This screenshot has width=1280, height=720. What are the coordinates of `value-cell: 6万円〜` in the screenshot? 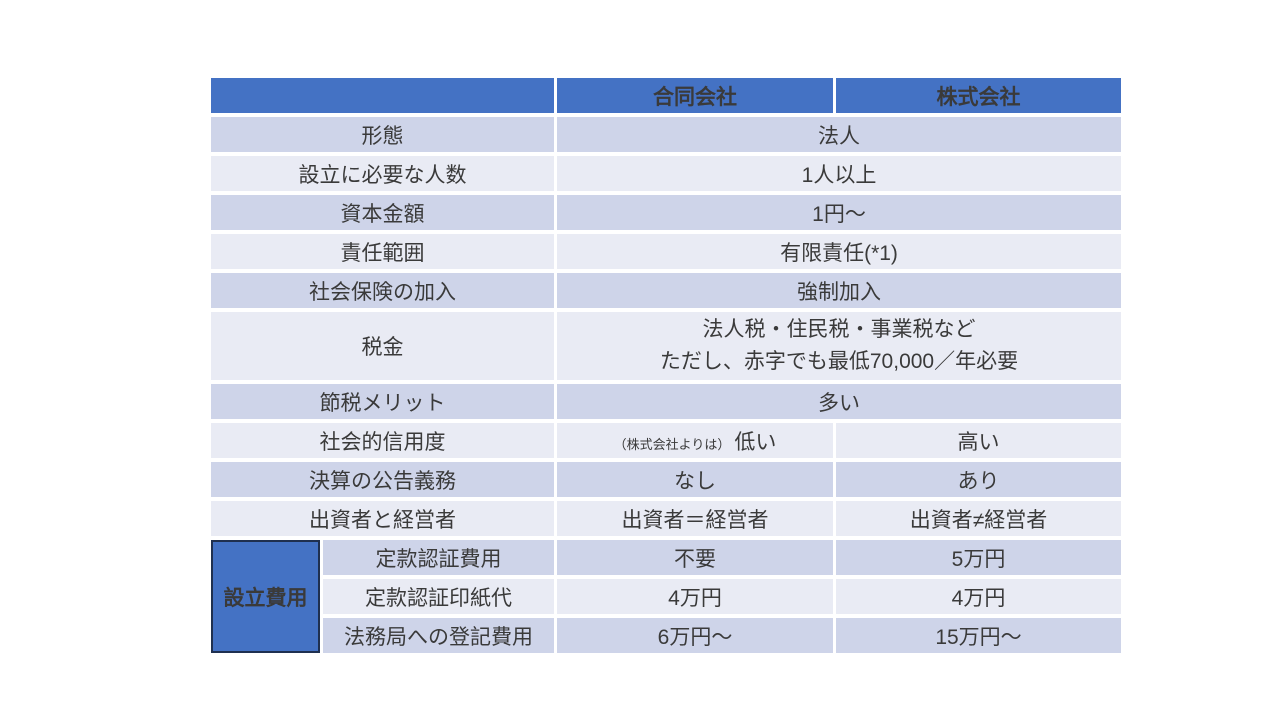 It's located at (695, 635).